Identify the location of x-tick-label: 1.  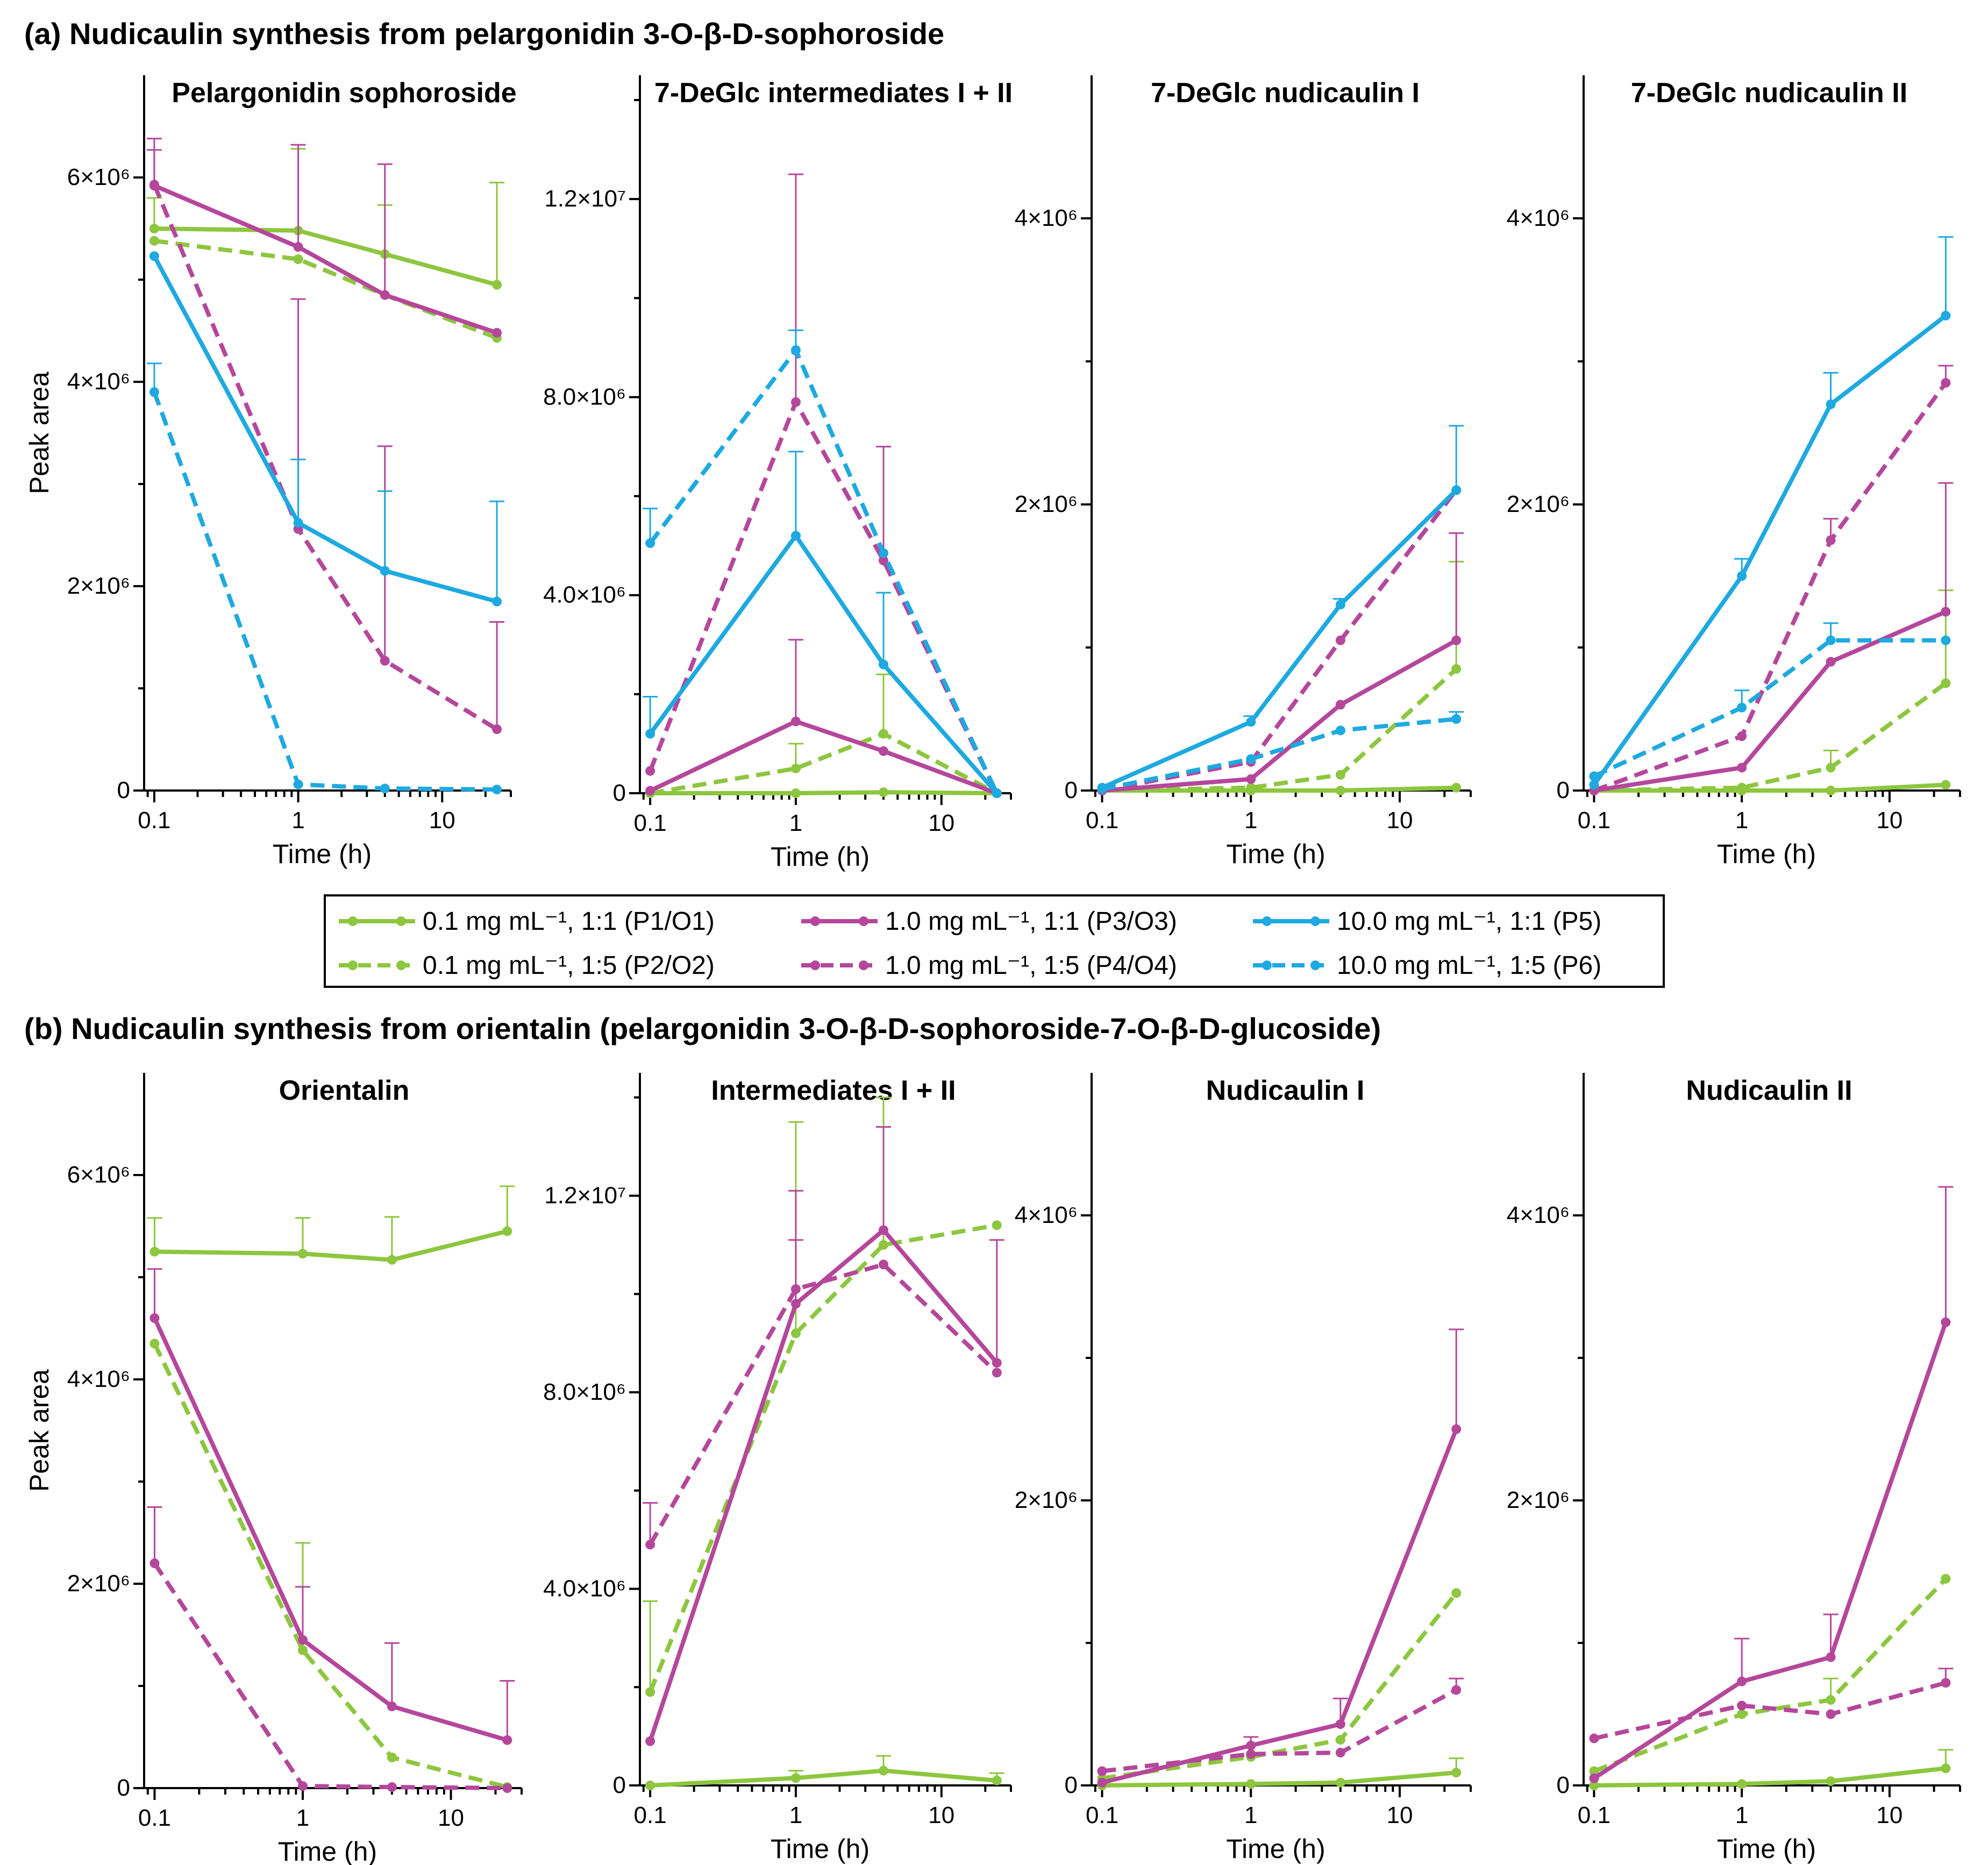
(1741, 821).